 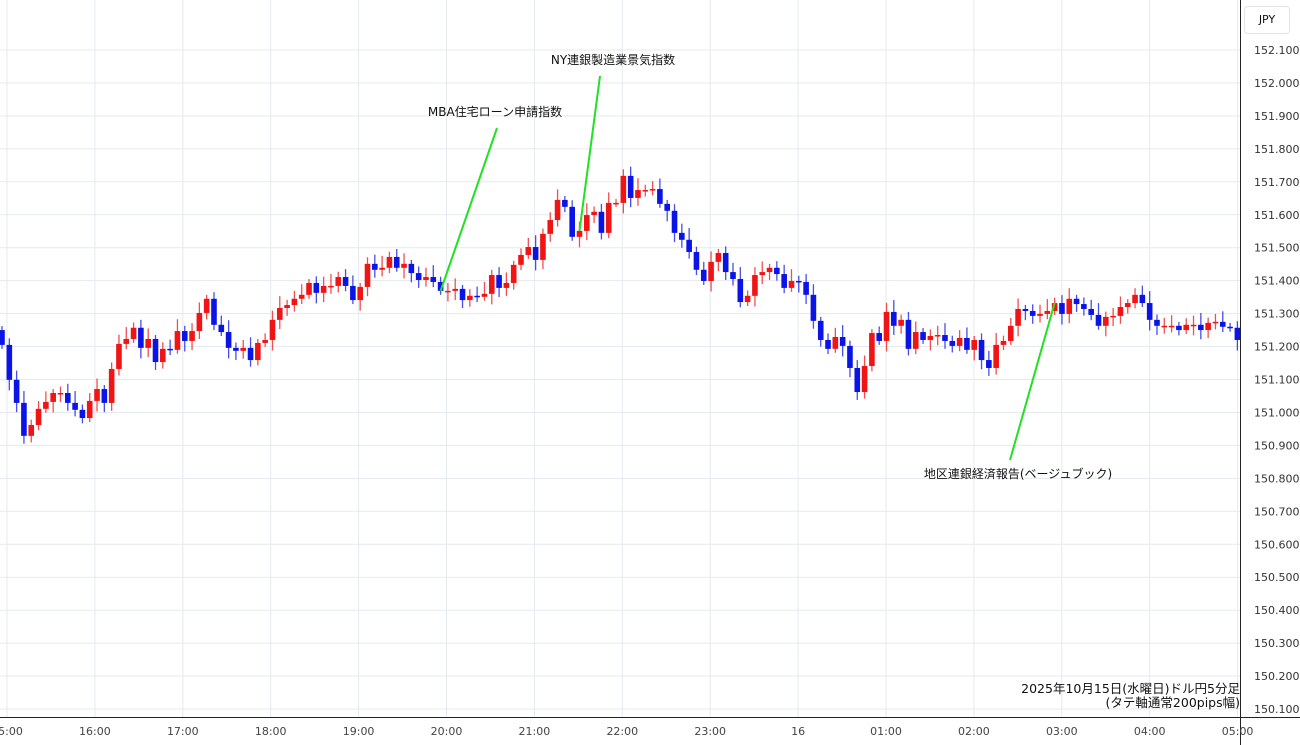 What do you see at coordinates (1018, 473) in the screenshot?
I see `annotation-label: 地区連銀経済報告(ベージュブック)` at bounding box center [1018, 473].